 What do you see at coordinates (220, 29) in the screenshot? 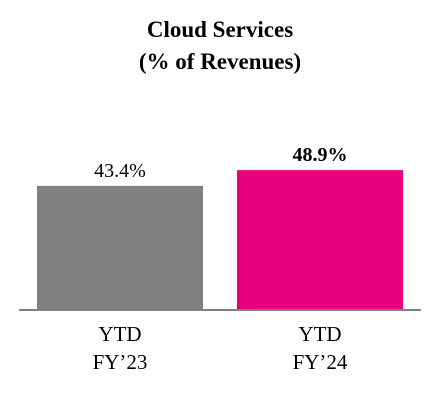
I see `chart-title-line-1: Cloud Services` at bounding box center [220, 29].